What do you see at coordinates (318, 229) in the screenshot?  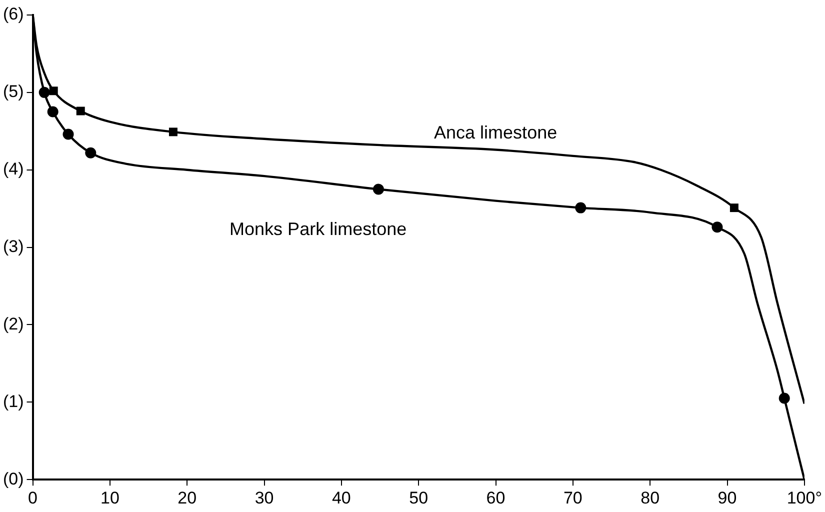 I see `series-label: Monks Park limestone` at bounding box center [318, 229].